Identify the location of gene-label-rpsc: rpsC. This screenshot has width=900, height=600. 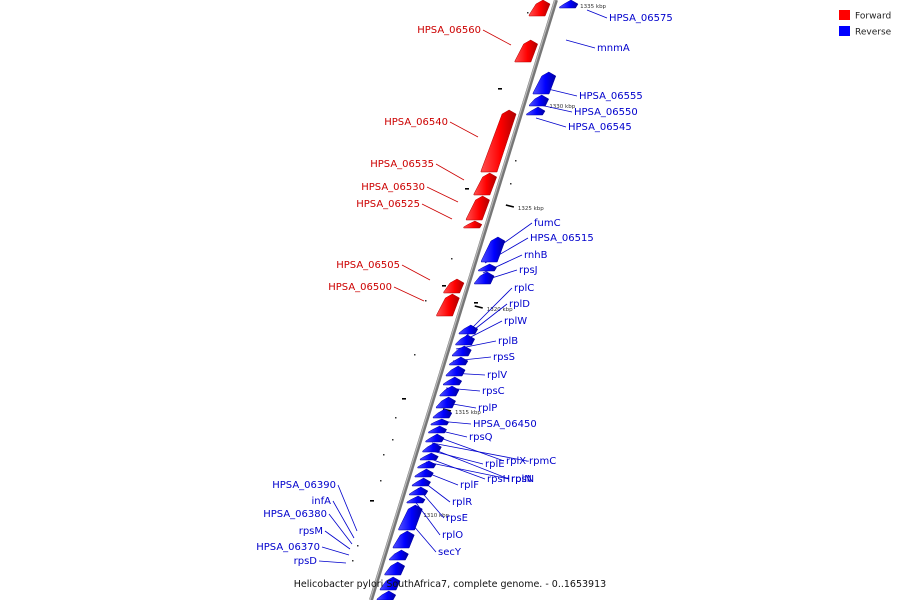
(493, 391).